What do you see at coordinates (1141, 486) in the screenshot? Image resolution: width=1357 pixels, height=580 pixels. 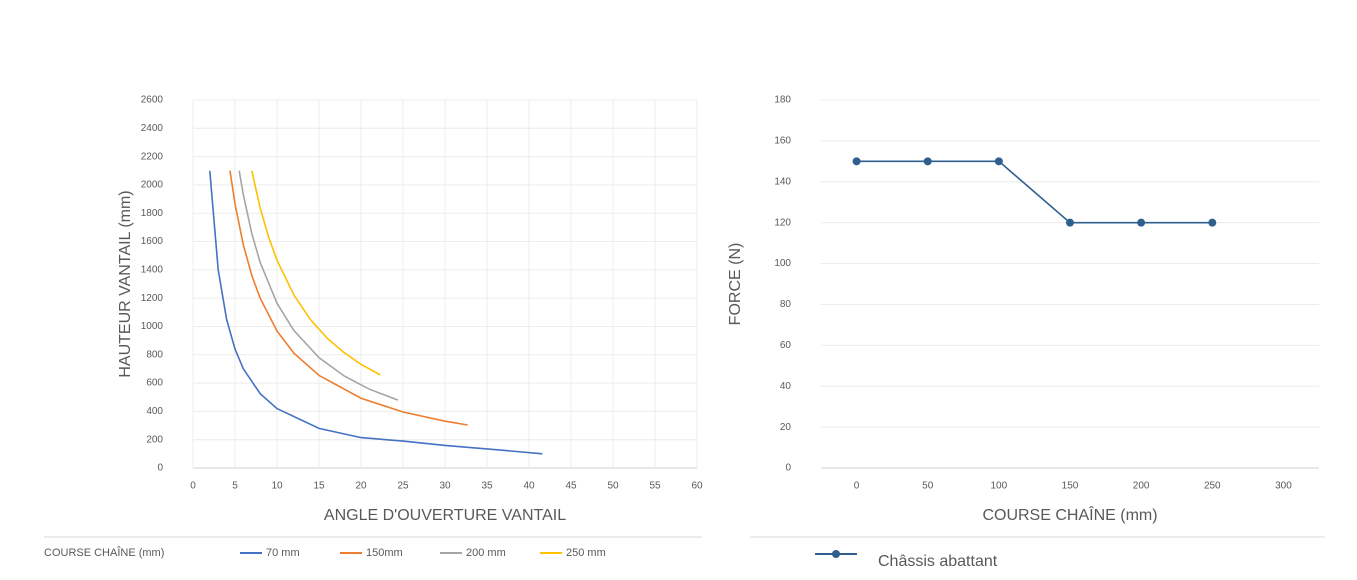 I see `x-tick-label: 200` at bounding box center [1141, 486].